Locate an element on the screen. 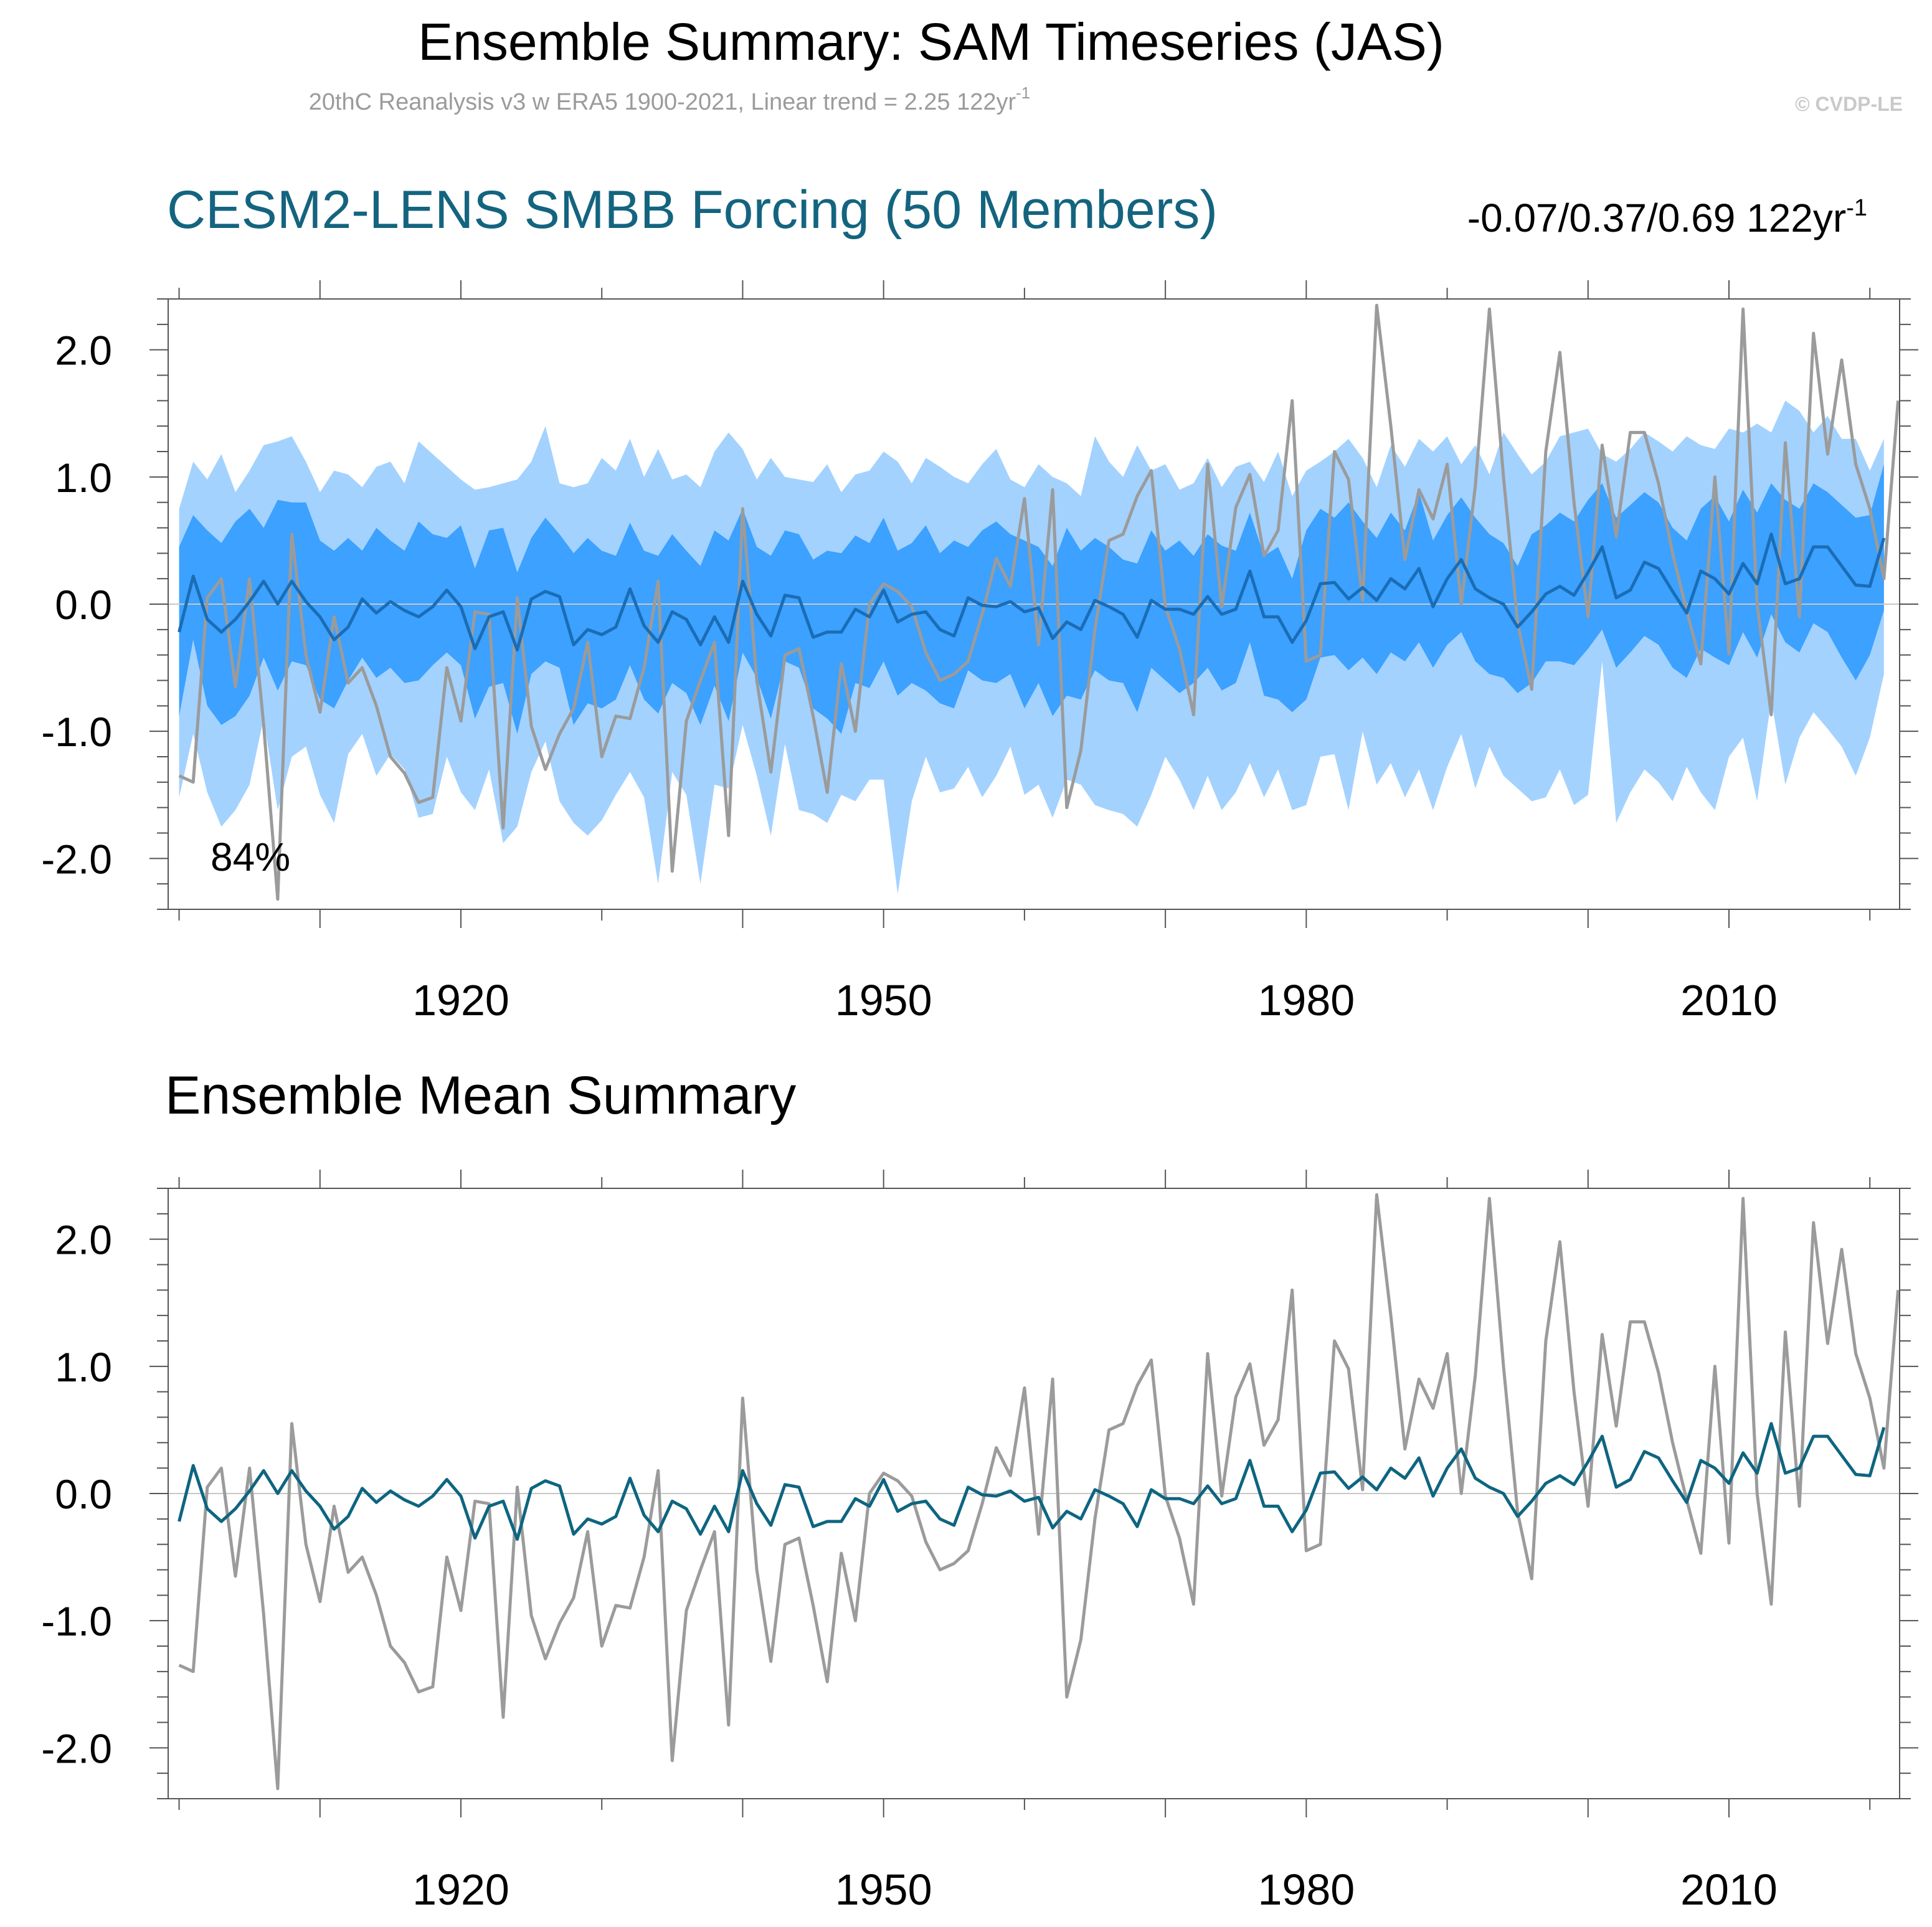 This screenshot has height=1927, width=1932. bottom-xtick-label: 1950 is located at coordinates (883, 1889).